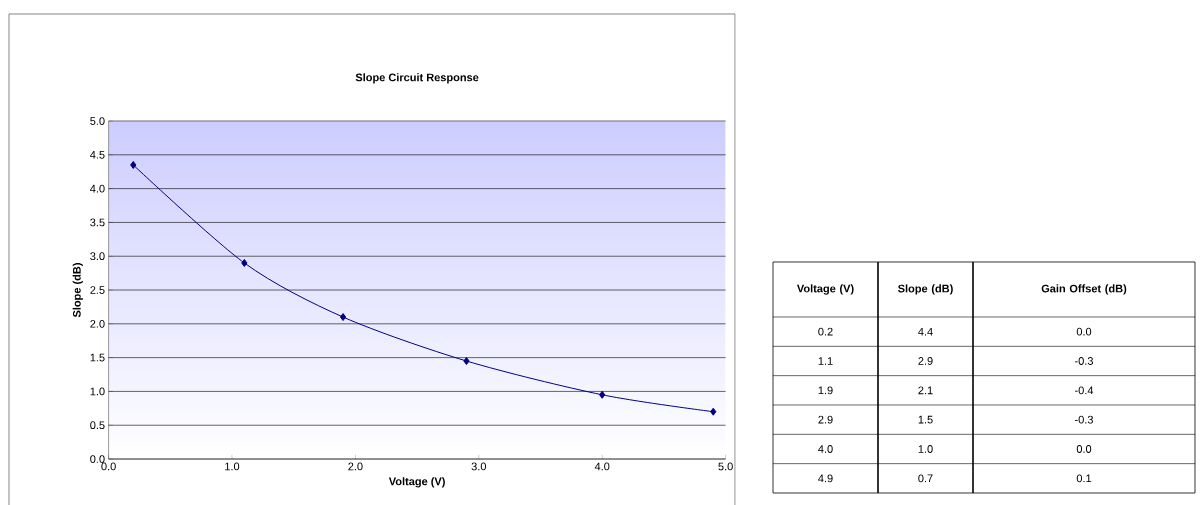 This screenshot has height=505, width=1203. What do you see at coordinates (825, 361) in the screenshot?
I see `category-label: 1.1` at bounding box center [825, 361].